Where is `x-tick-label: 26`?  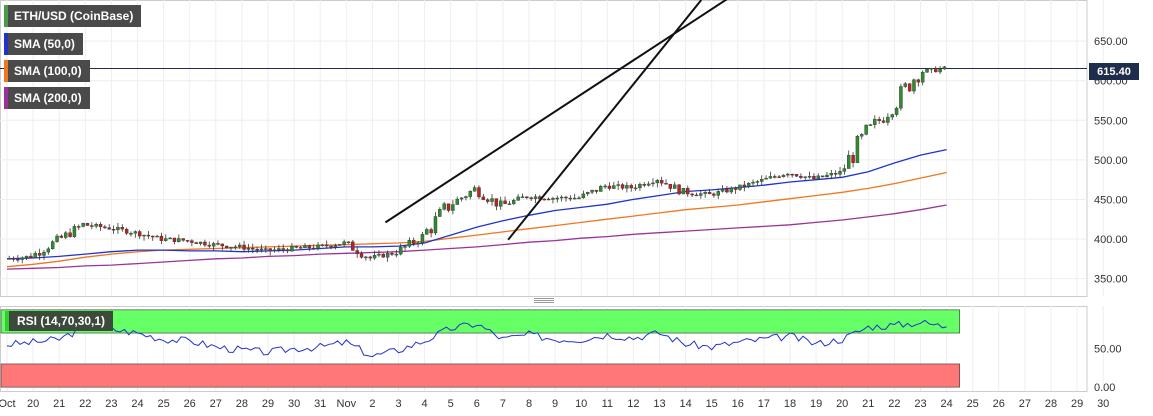 x-tick-label: 26 is located at coordinates (190, 404).